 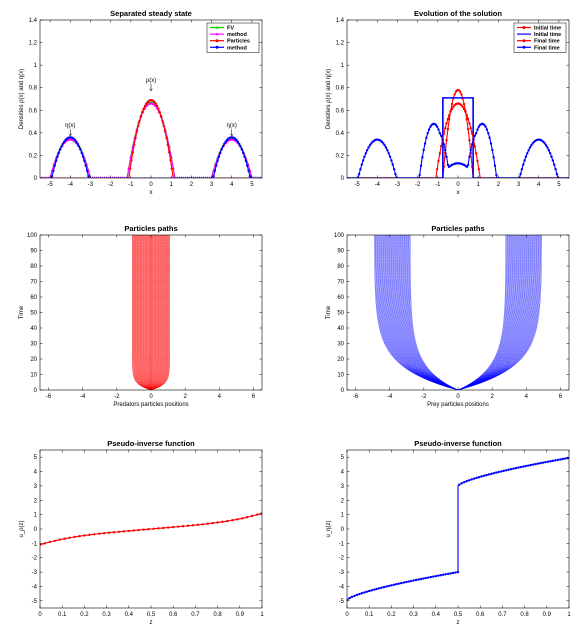 I want to click on legend-label: method, so click(x=237, y=48).